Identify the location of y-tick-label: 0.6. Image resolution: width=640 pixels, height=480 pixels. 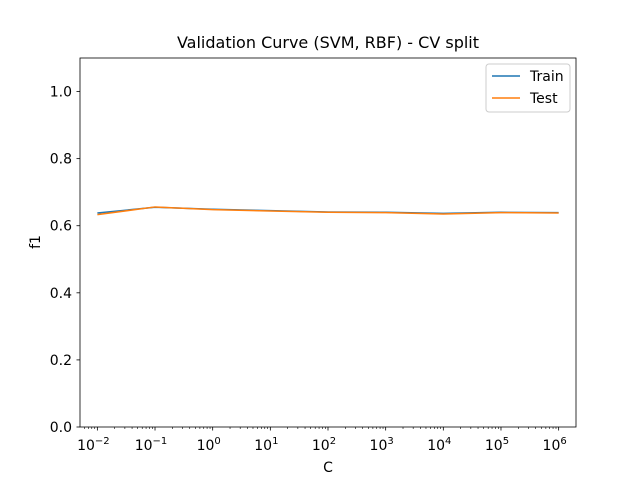
(61, 227).